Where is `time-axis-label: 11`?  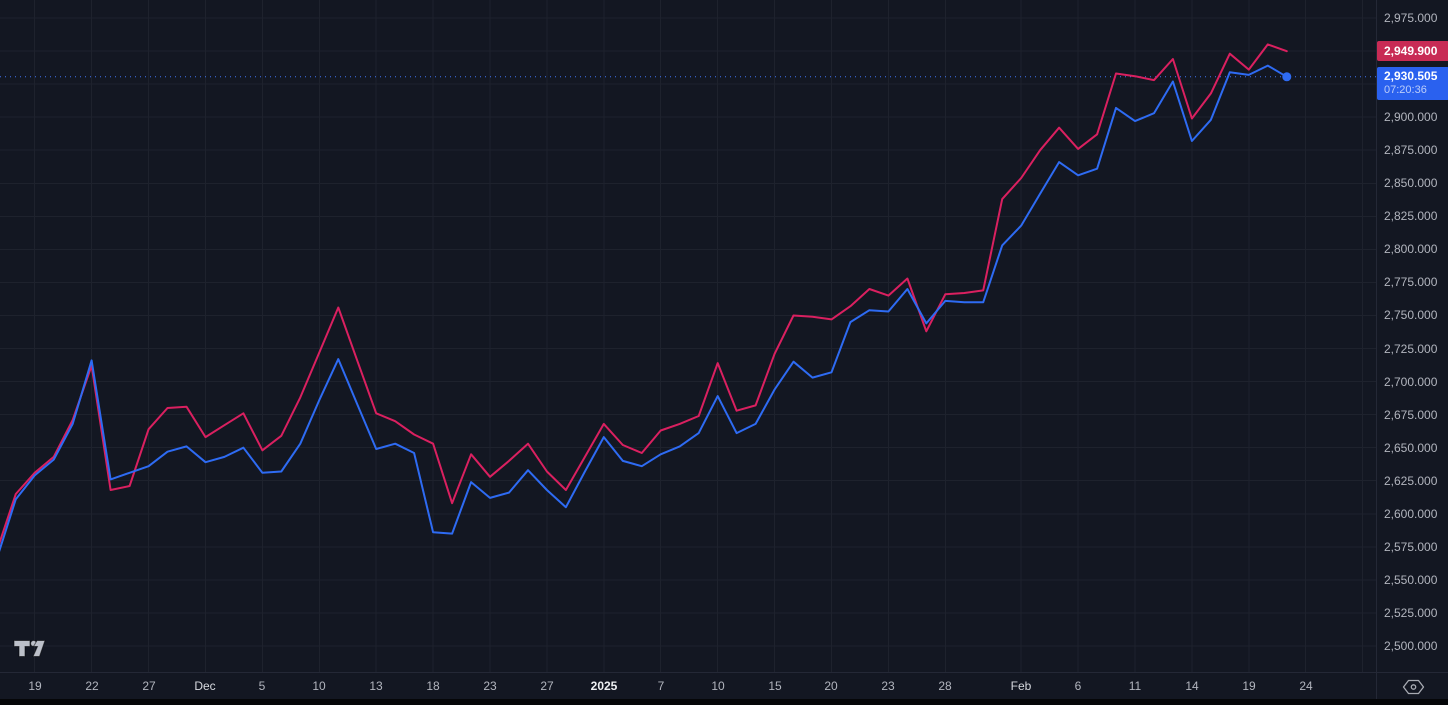
time-axis-label: 11 is located at coordinates (1135, 686).